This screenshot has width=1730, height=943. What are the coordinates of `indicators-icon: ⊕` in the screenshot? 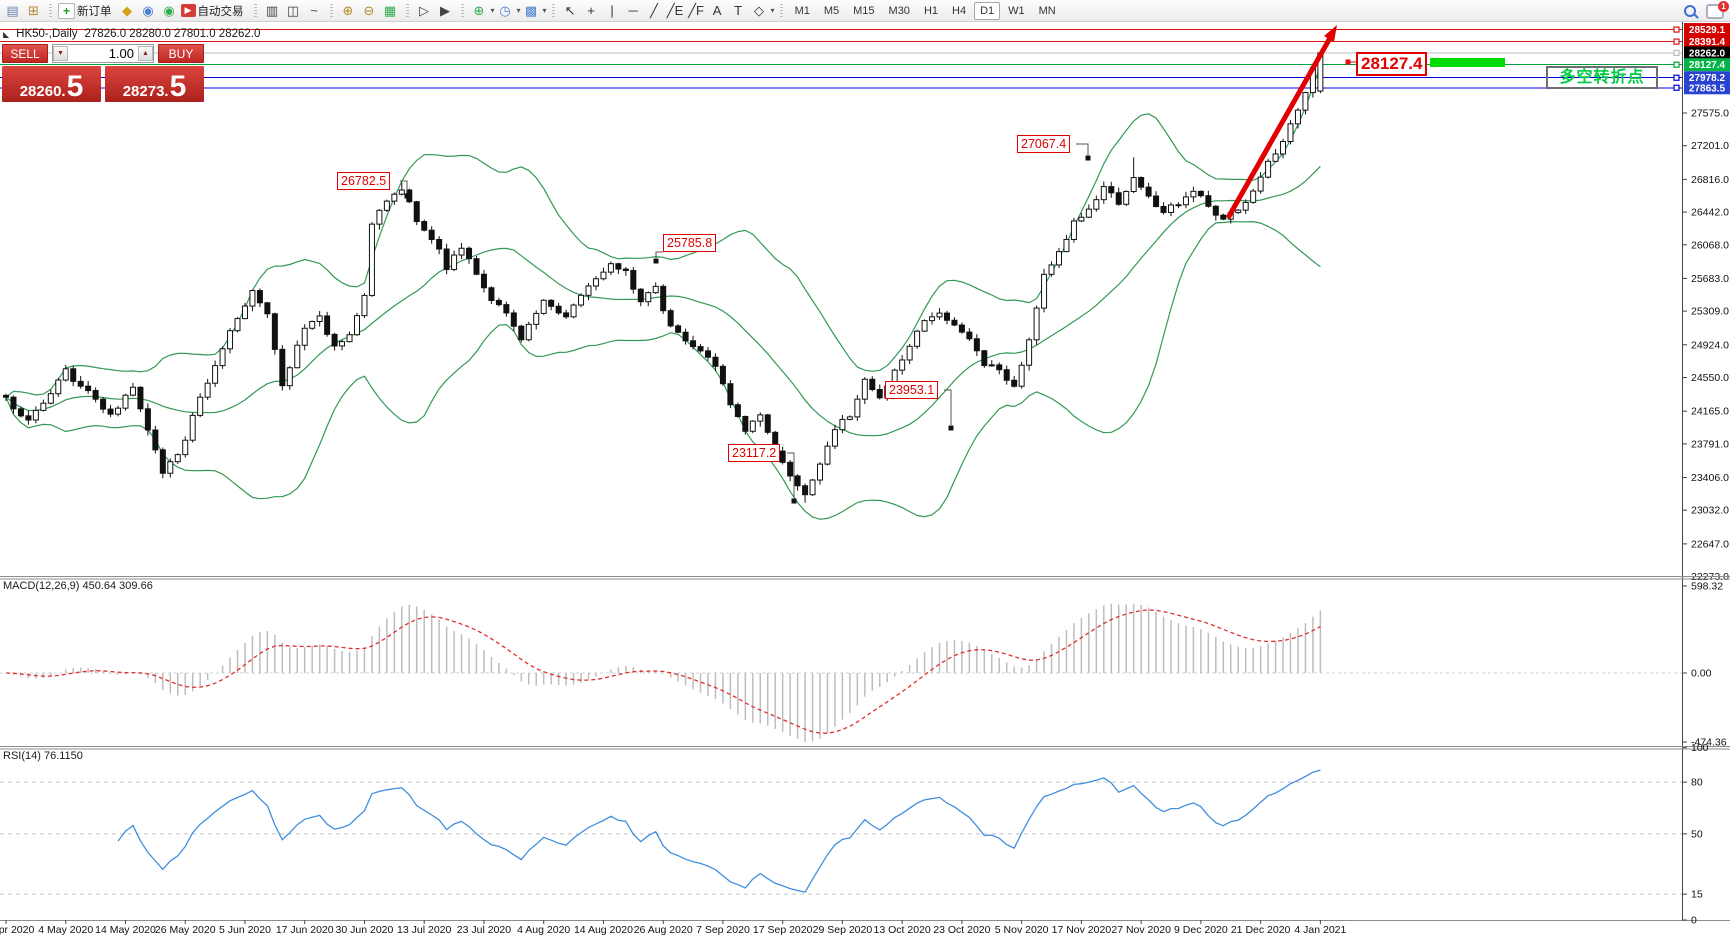 It's located at (479, 10).